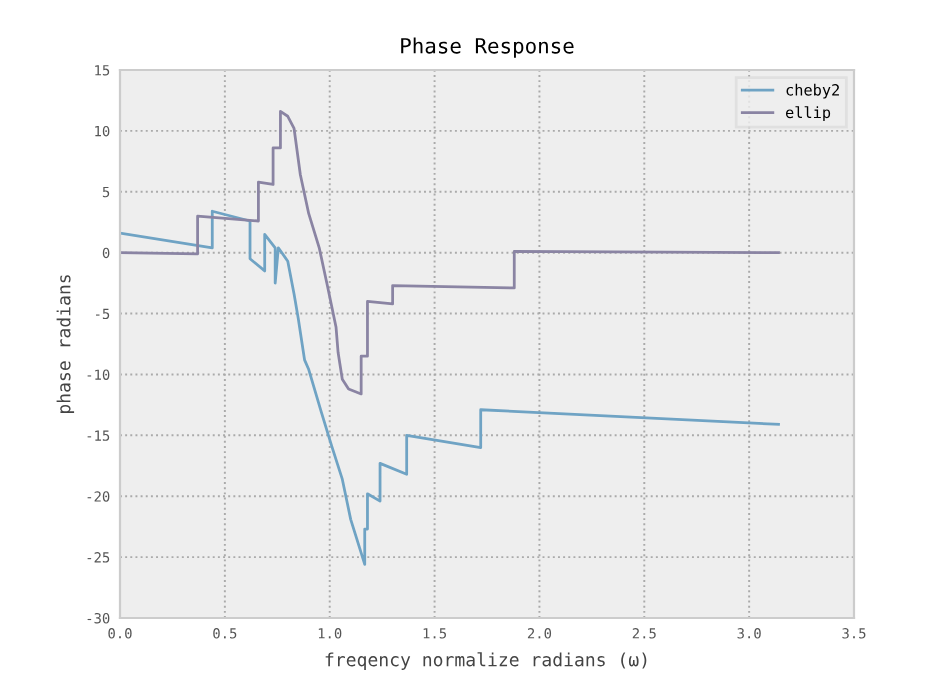 The height and width of the screenshot is (688, 948). Describe the element at coordinates (487, 47) in the screenshot. I see `chart-title: Phase Response` at that location.